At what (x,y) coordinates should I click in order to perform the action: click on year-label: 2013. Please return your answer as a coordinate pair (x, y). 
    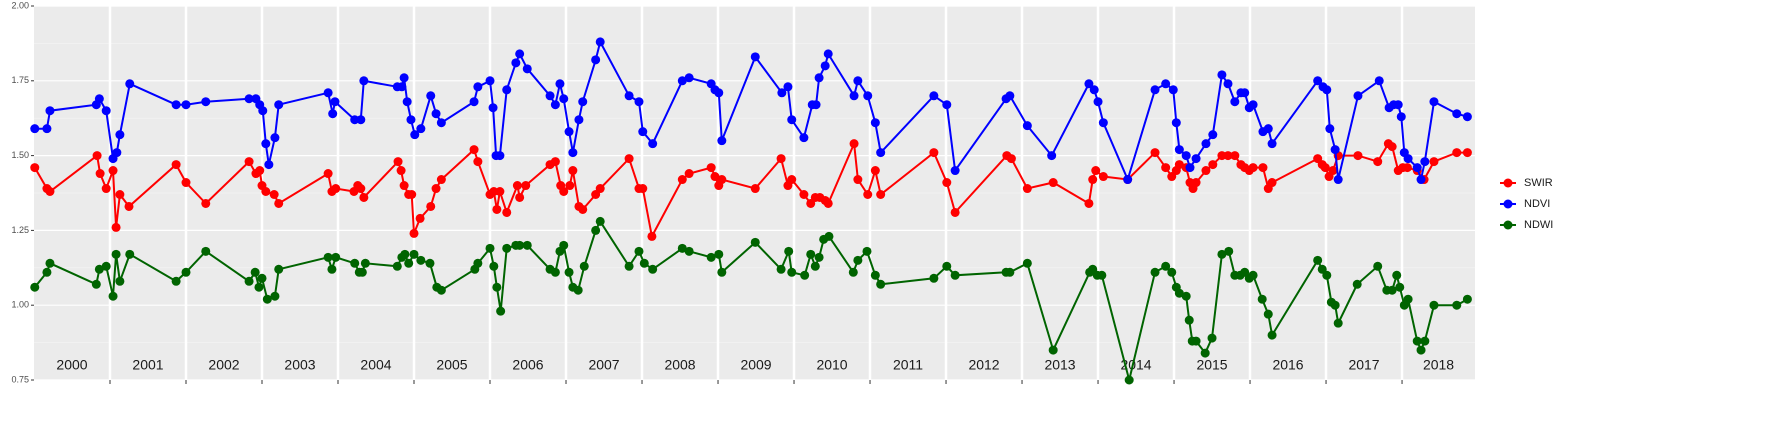
    Looking at the image, I should click on (1059, 365).